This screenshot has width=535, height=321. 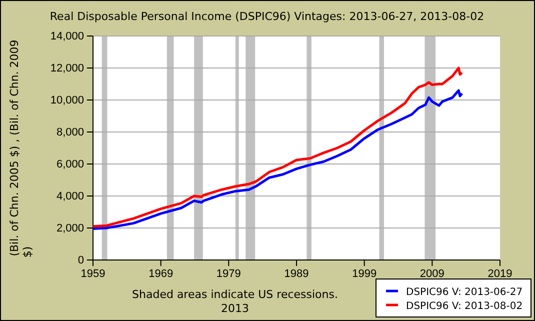 I want to click on y-tick-label: 4,000, so click(x=70, y=196).